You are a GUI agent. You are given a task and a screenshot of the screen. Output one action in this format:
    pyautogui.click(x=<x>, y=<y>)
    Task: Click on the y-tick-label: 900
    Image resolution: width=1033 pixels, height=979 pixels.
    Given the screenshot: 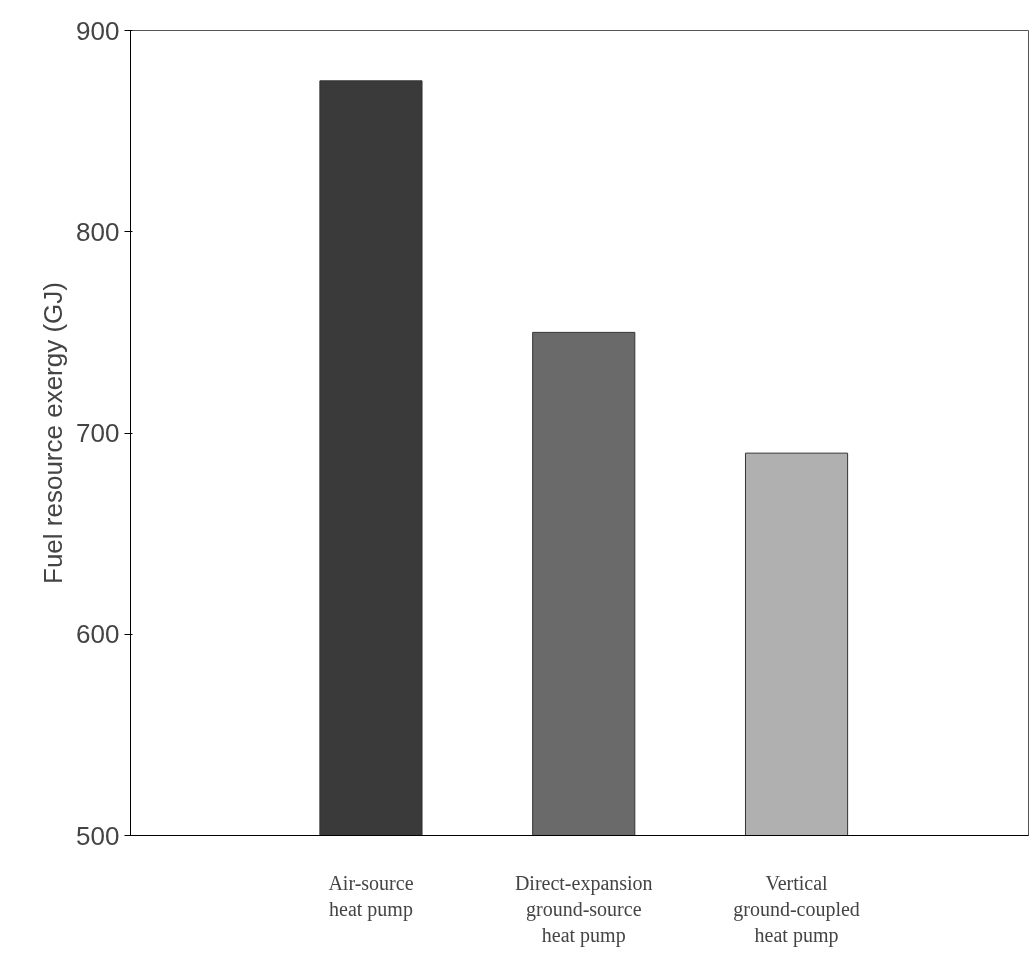 What is the action you would take?
    pyautogui.click(x=98, y=30)
    